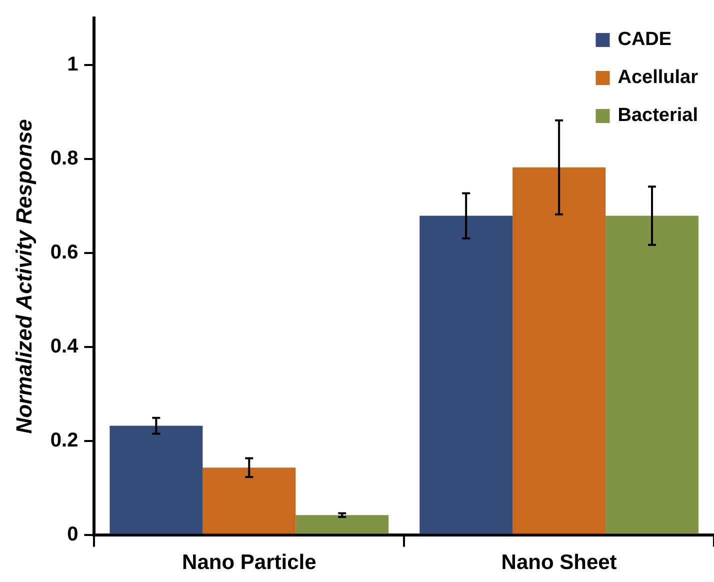 This screenshot has width=714, height=582. What do you see at coordinates (65, 346) in the screenshot?
I see `y-tick-label: 0.4` at bounding box center [65, 346].